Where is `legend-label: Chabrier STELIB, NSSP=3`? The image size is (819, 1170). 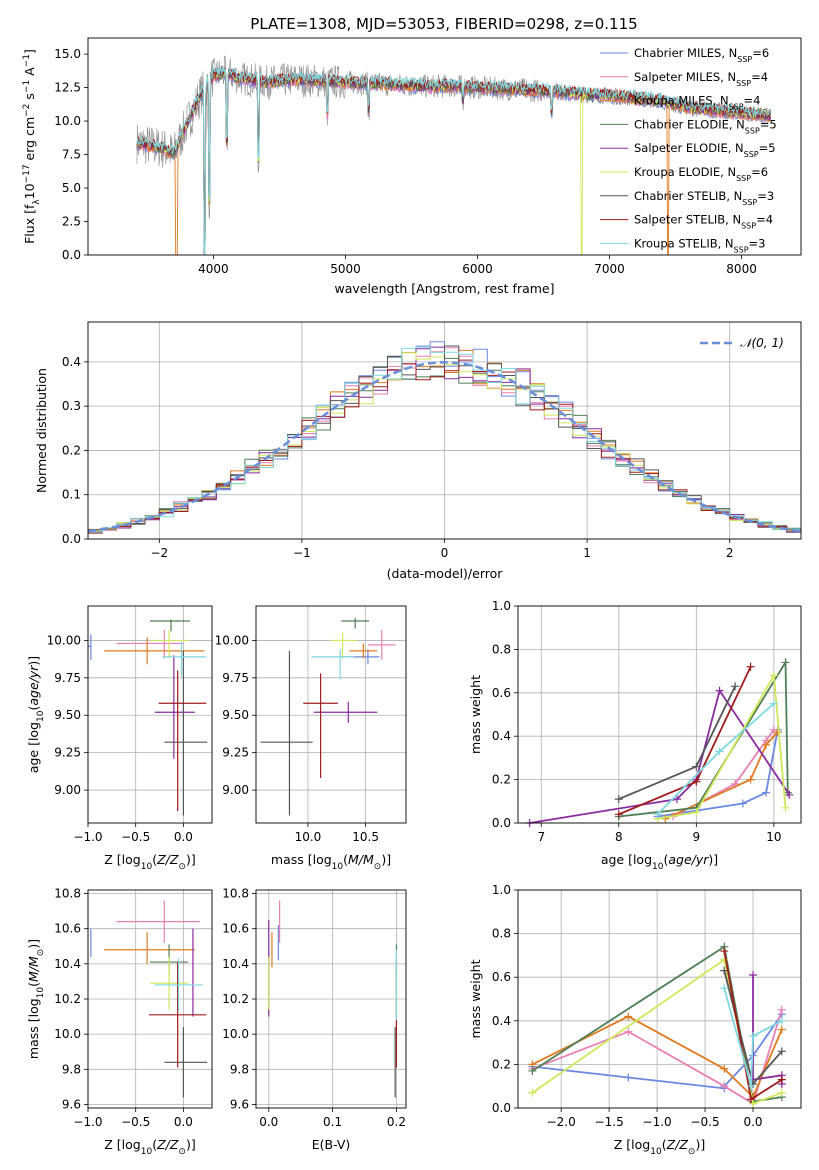 legend-label: Chabrier STELIB, NSSP=3 is located at coordinates (704, 198).